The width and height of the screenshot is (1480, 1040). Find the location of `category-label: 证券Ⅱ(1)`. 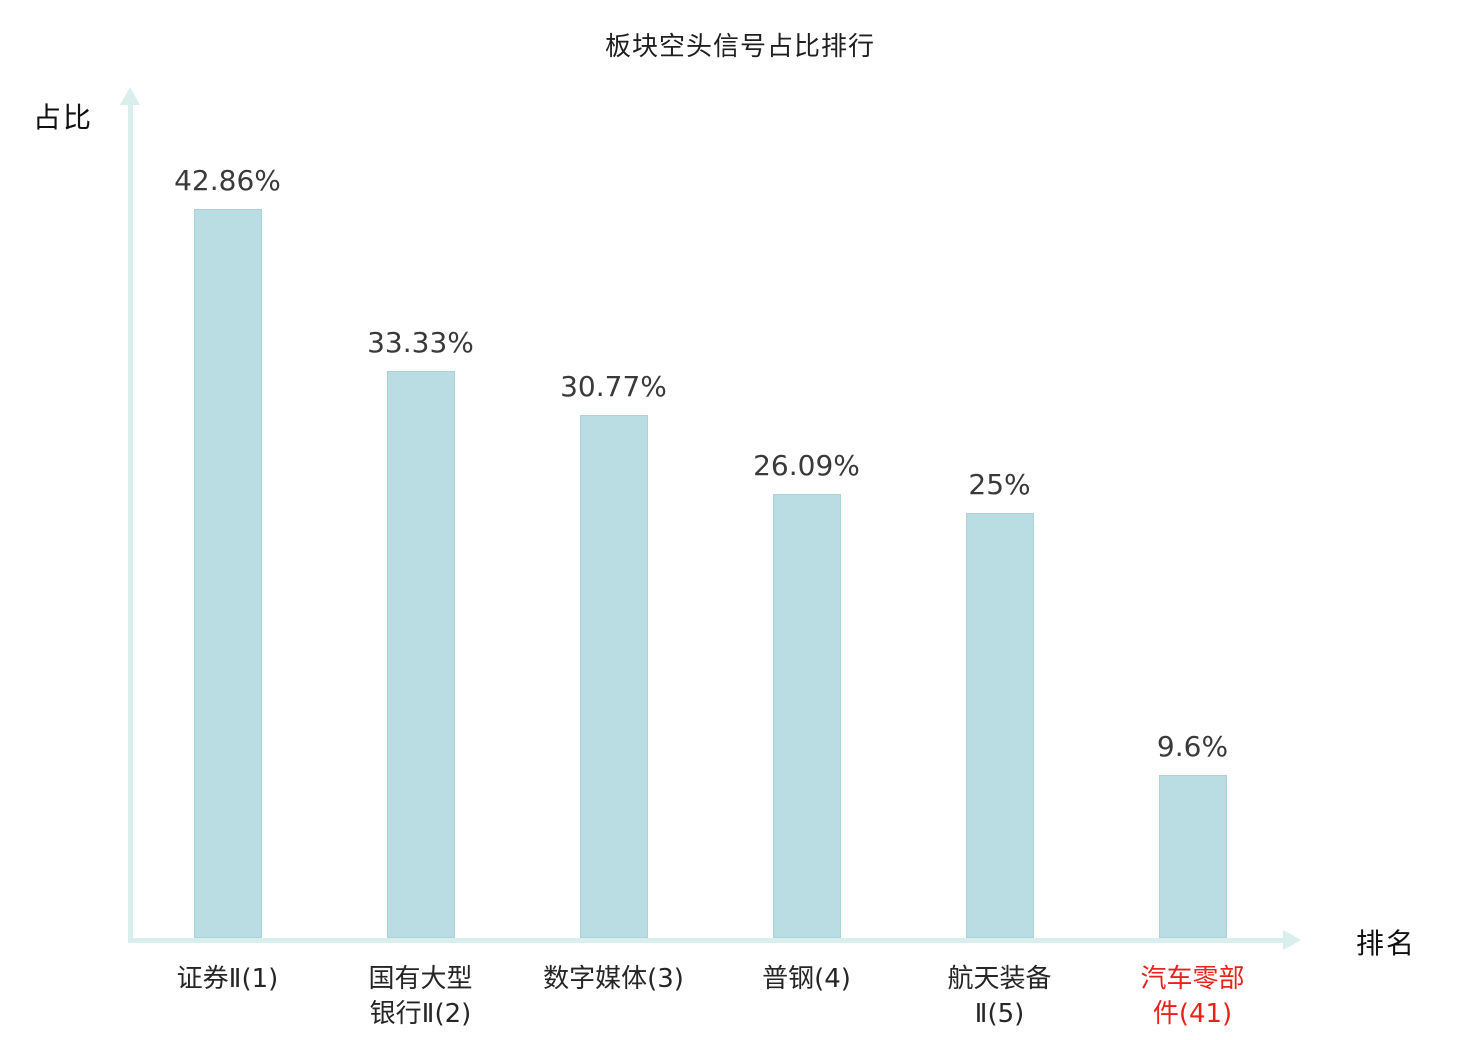

category-label: 证券Ⅱ(1) is located at coordinates (227, 979).